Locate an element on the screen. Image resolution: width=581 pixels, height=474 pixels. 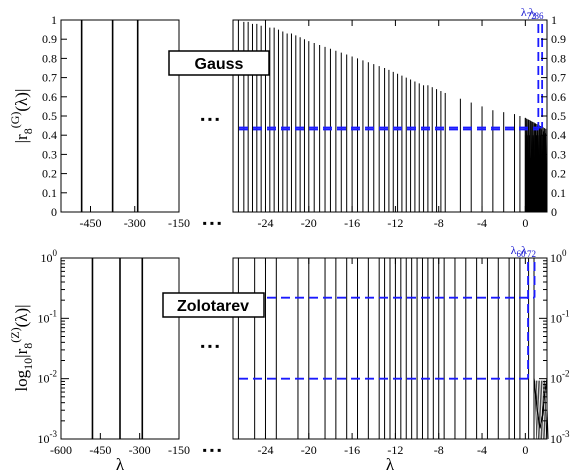
gauss-ytick-label-5: 0.5 is located at coordinates (49, 116).